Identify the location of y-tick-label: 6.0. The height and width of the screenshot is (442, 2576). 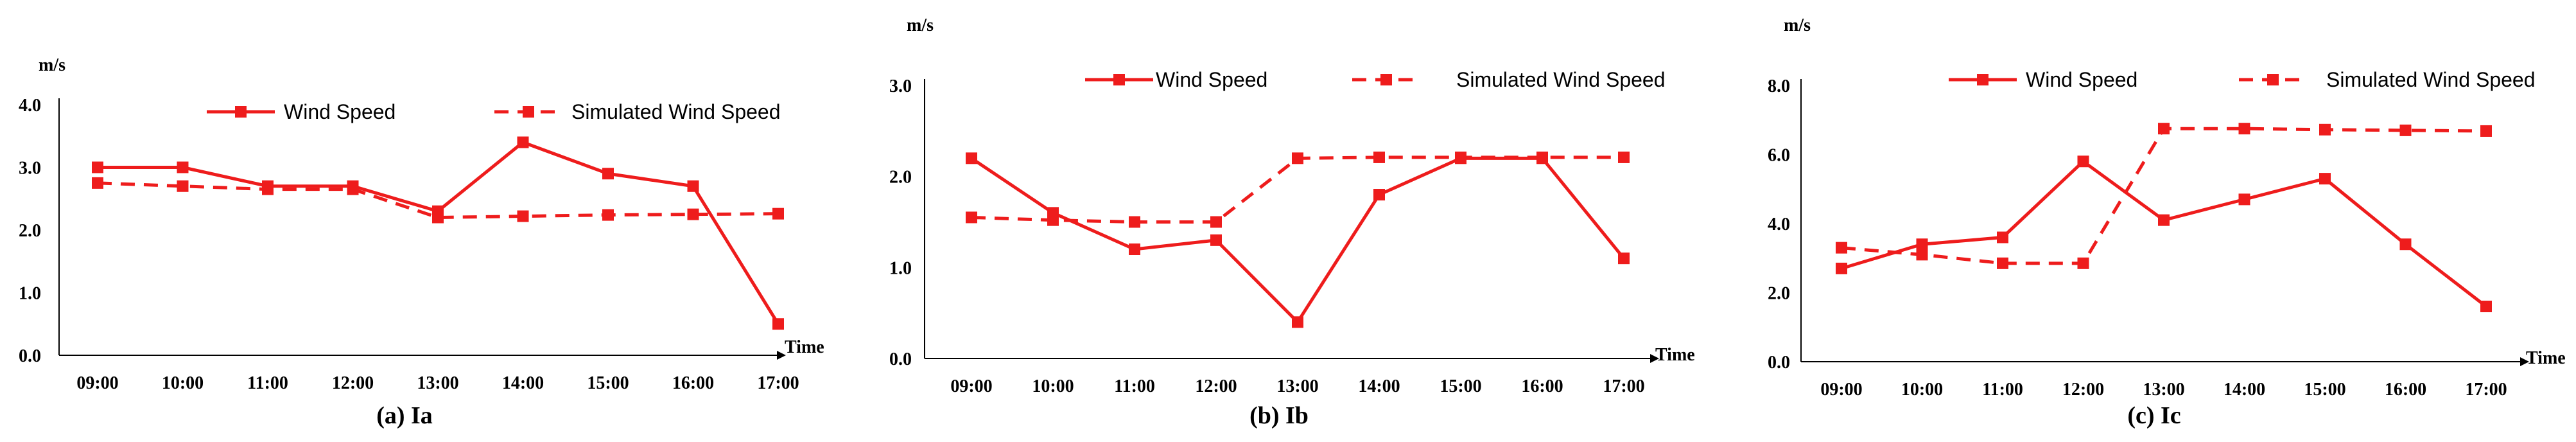
(1779, 156).